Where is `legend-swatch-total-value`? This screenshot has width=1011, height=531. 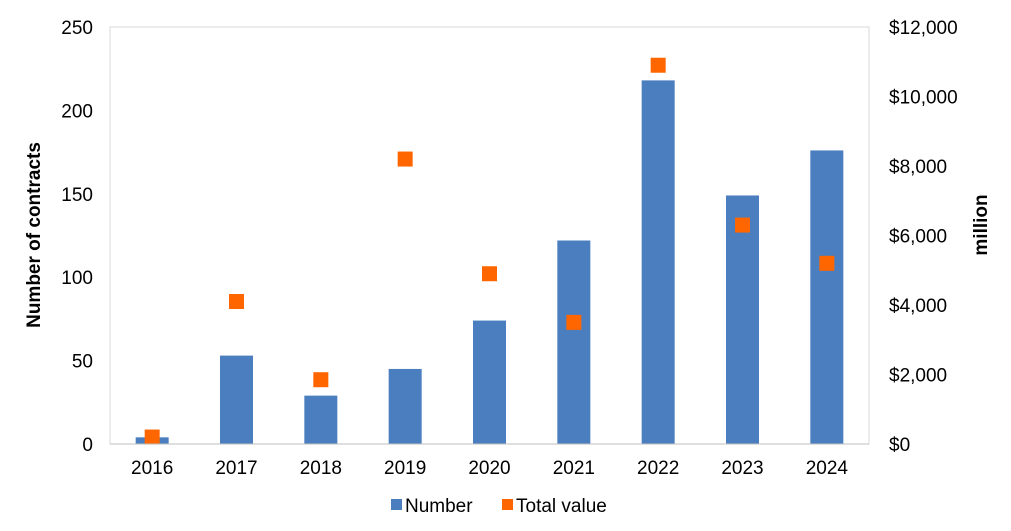
legend-swatch-total-value is located at coordinates (507, 504).